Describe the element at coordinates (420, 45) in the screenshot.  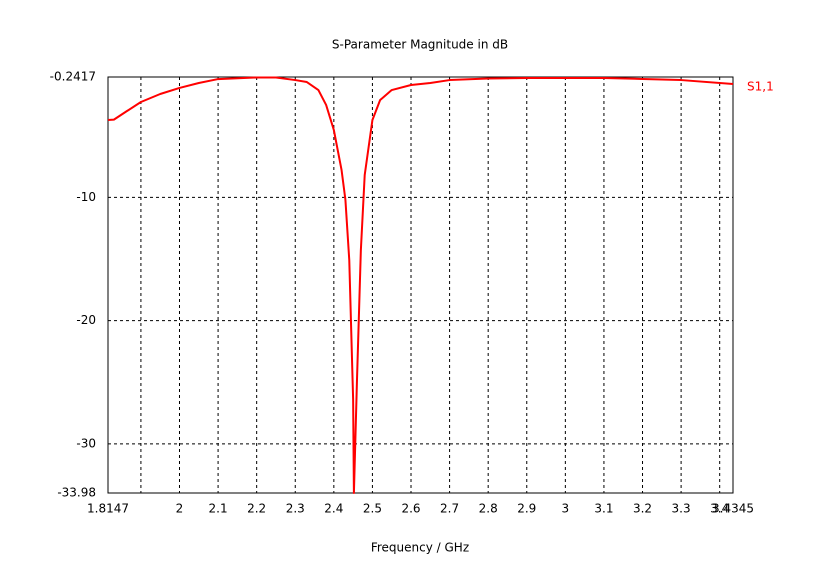
I see `chart-title: S-Parameter Magnitude in dB` at that location.